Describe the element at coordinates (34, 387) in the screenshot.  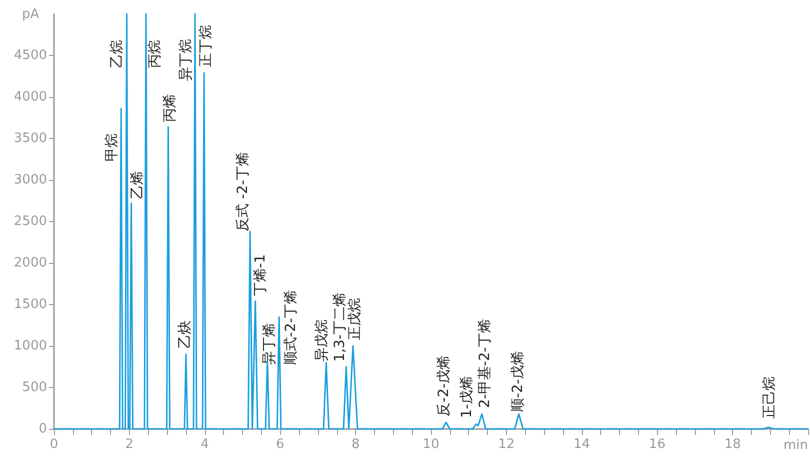
I see `y-tick-label: 500` at that location.